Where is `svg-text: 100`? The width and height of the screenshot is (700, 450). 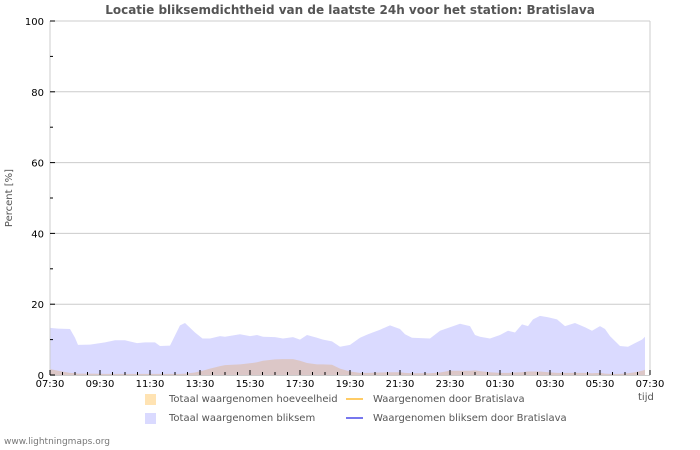 svg-text: 100 is located at coordinates (34, 22).